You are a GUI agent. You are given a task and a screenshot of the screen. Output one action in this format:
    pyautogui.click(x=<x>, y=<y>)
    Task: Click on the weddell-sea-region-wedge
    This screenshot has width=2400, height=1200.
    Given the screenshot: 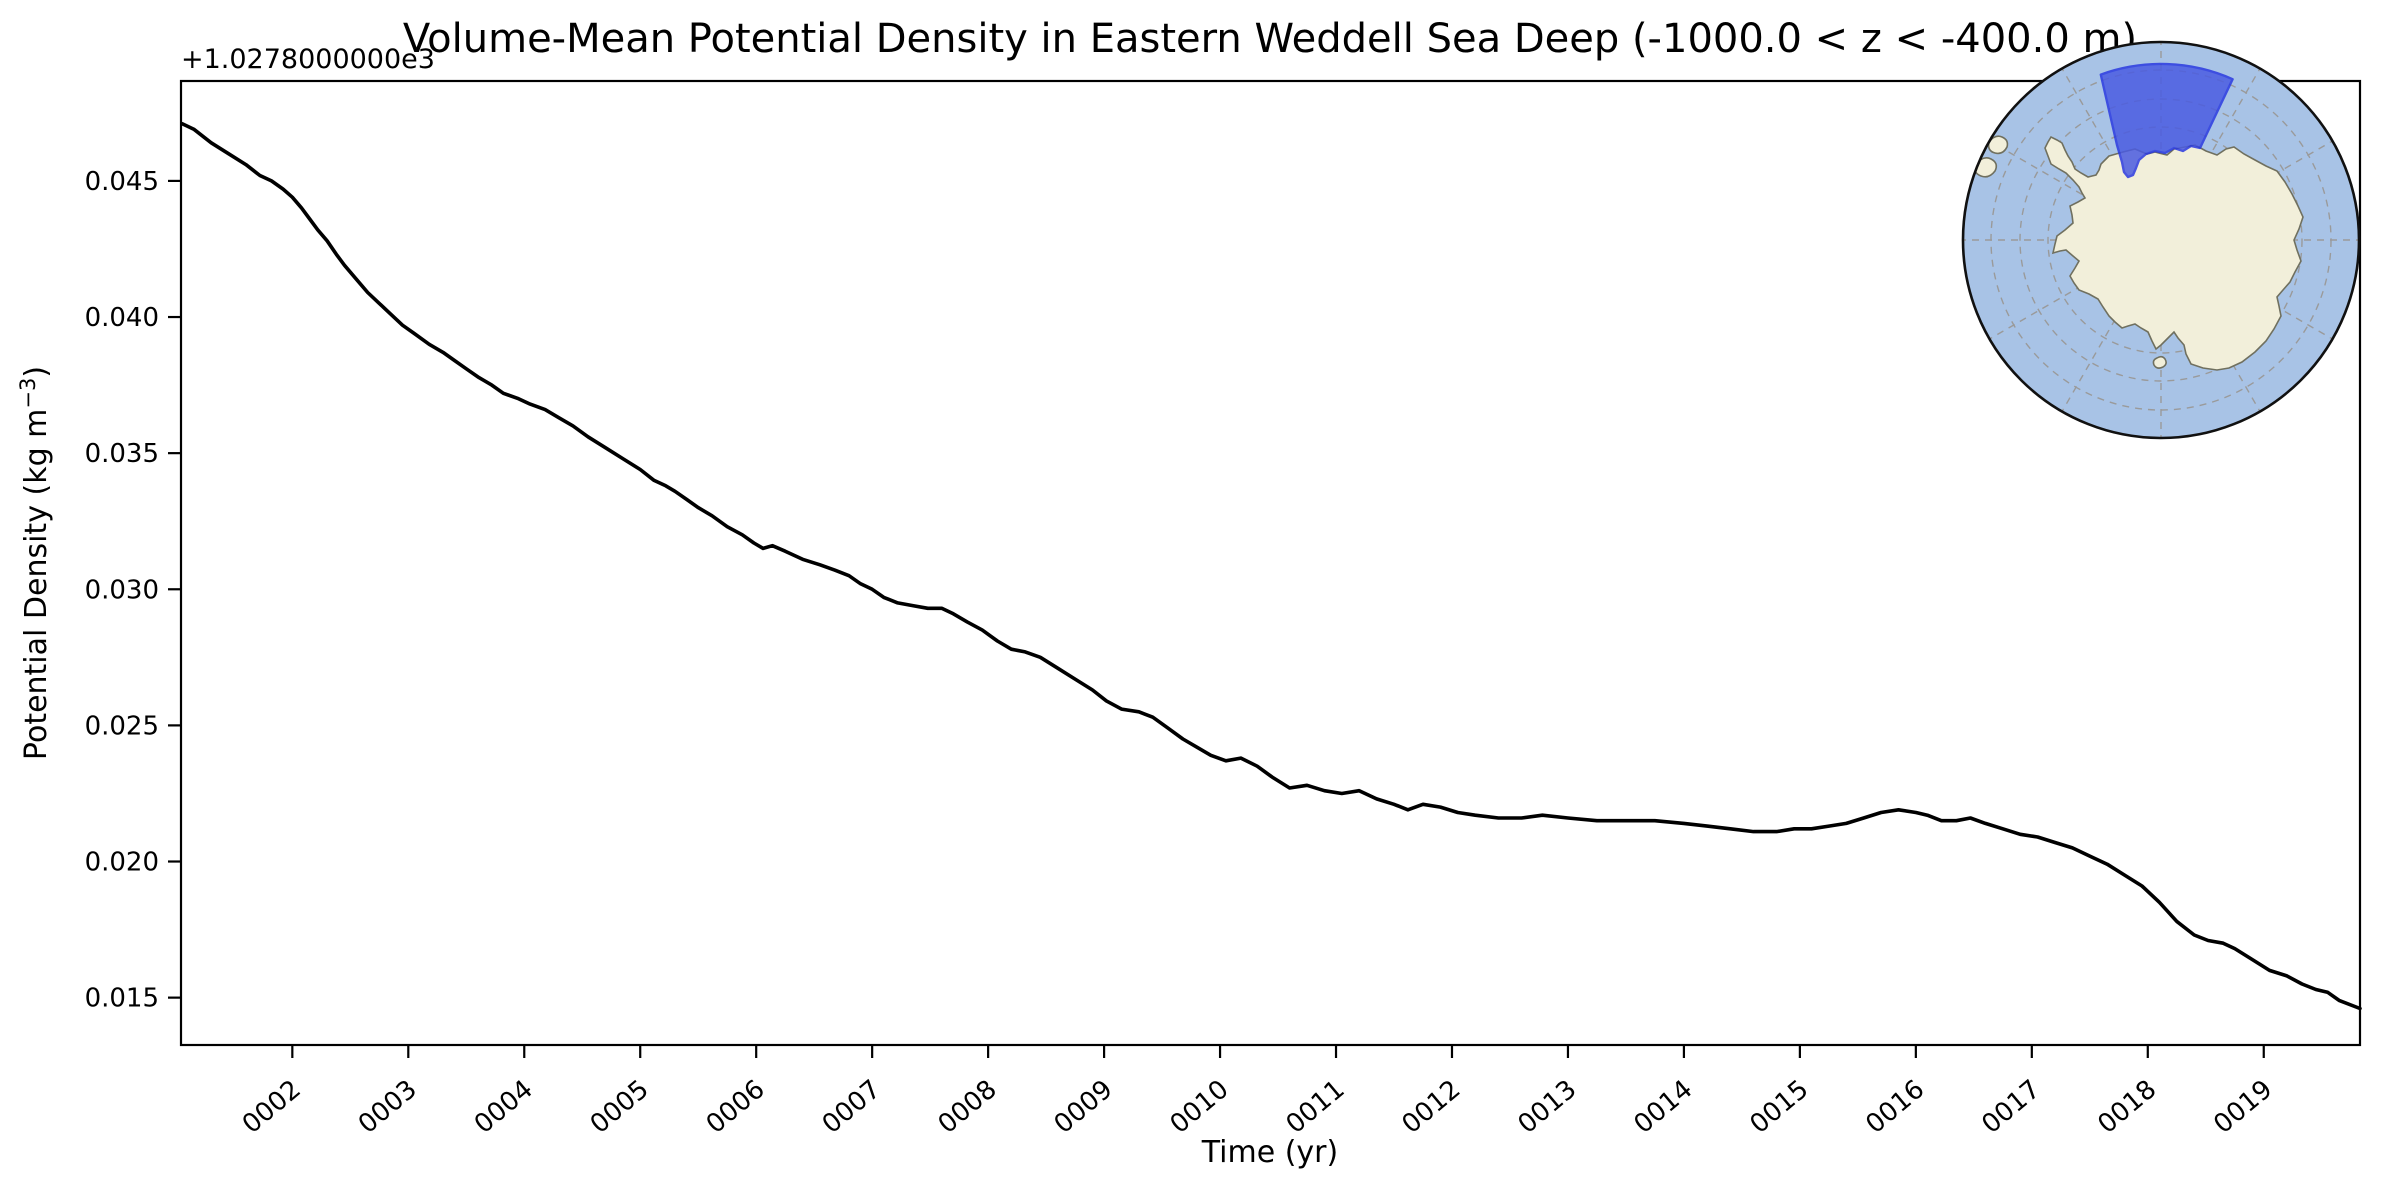 What is the action you would take?
    pyautogui.click(x=2166, y=120)
    